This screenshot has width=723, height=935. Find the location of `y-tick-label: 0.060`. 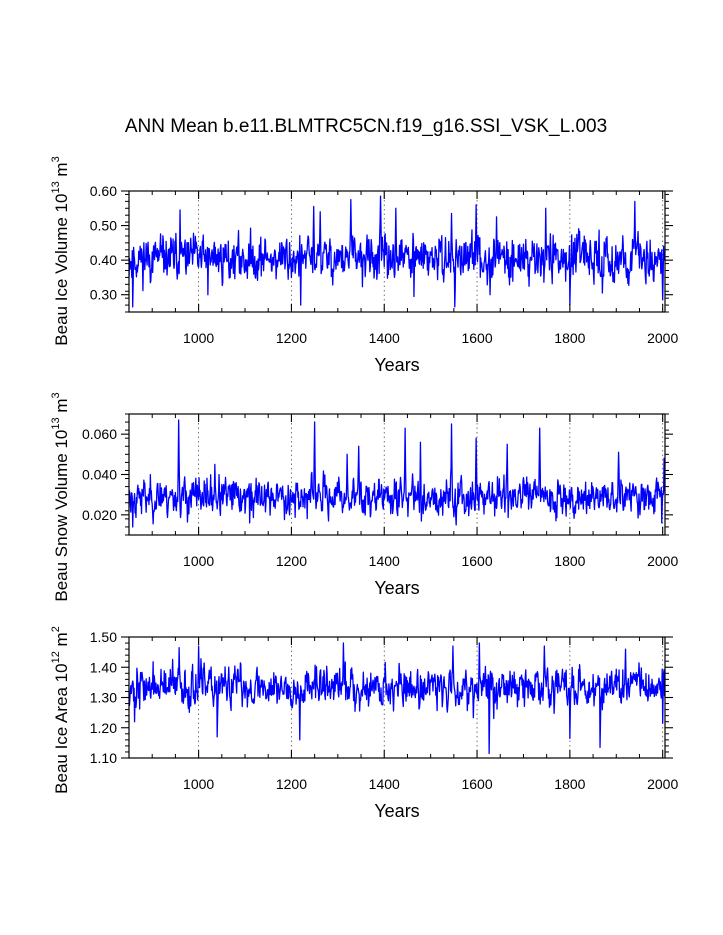

y-tick-label: 0.060 is located at coordinates (99, 434).